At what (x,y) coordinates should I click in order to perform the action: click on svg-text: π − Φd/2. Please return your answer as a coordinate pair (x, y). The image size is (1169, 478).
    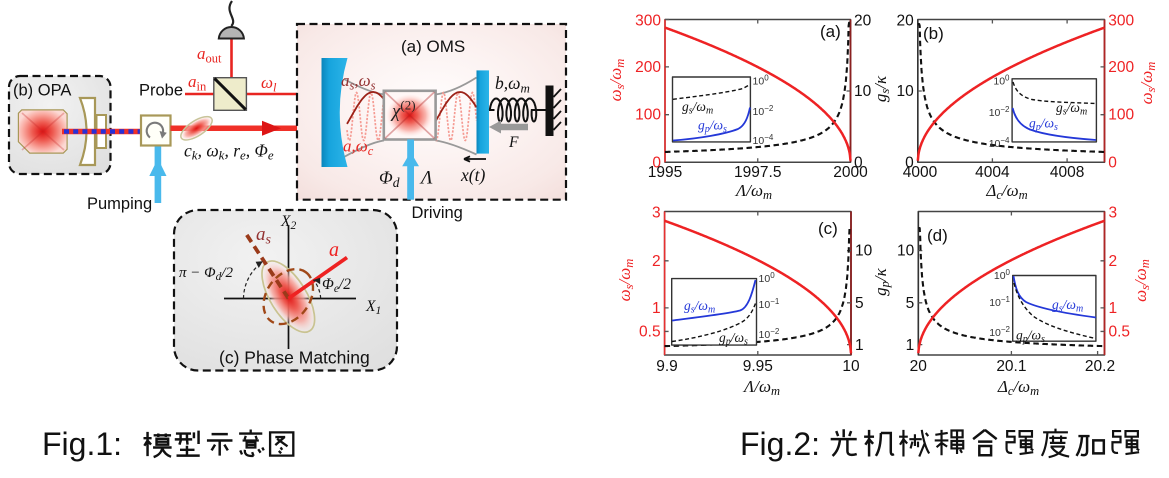
    Looking at the image, I should click on (206, 274).